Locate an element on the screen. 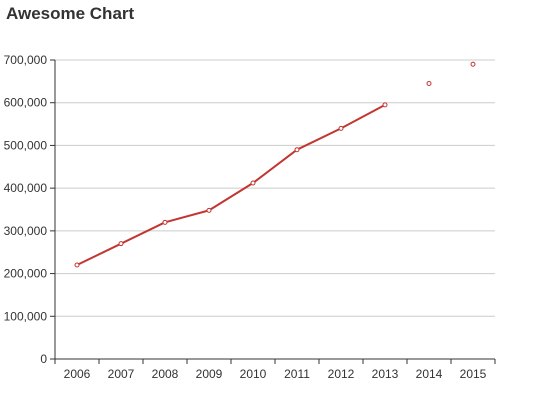 Image resolution: width=550 pixels, height=420 pixels. y-tick-label: 600,000 is located at coordinates (26, 103).